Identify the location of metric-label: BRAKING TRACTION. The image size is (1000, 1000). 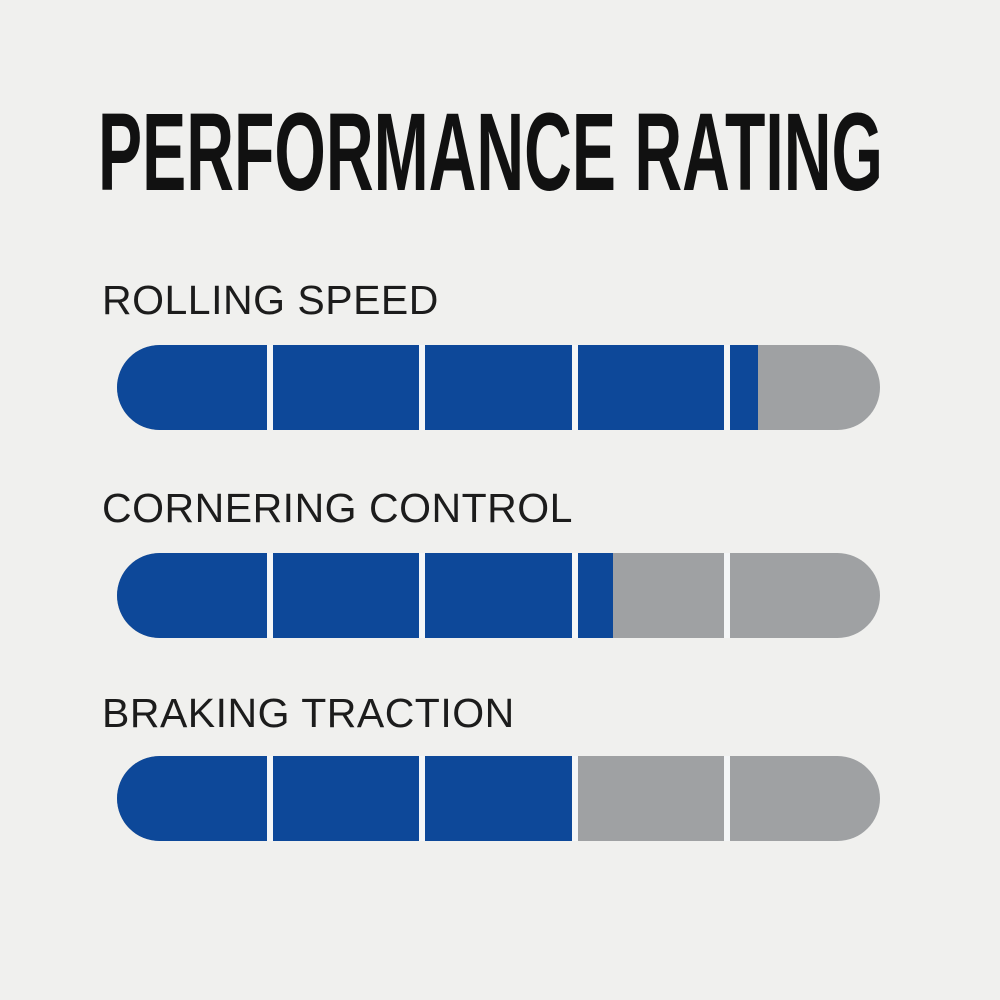
(308, 713).